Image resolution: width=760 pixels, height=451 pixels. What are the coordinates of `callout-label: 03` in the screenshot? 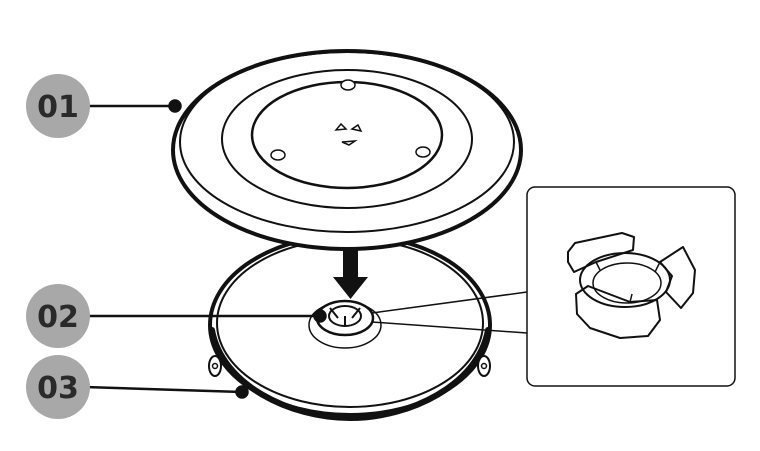 It's located at (58, 388).